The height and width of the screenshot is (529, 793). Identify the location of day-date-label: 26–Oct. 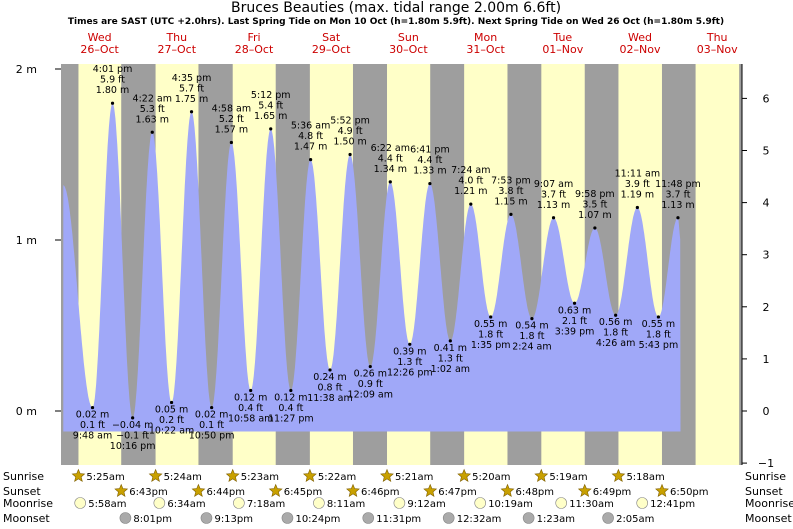
(99, 49).